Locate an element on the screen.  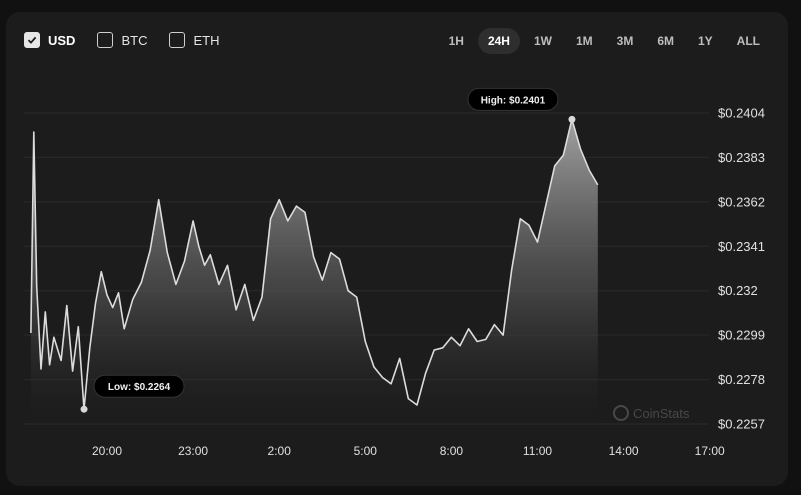
y-tick-label: $0.2341 is located at coordinates (741, 246).